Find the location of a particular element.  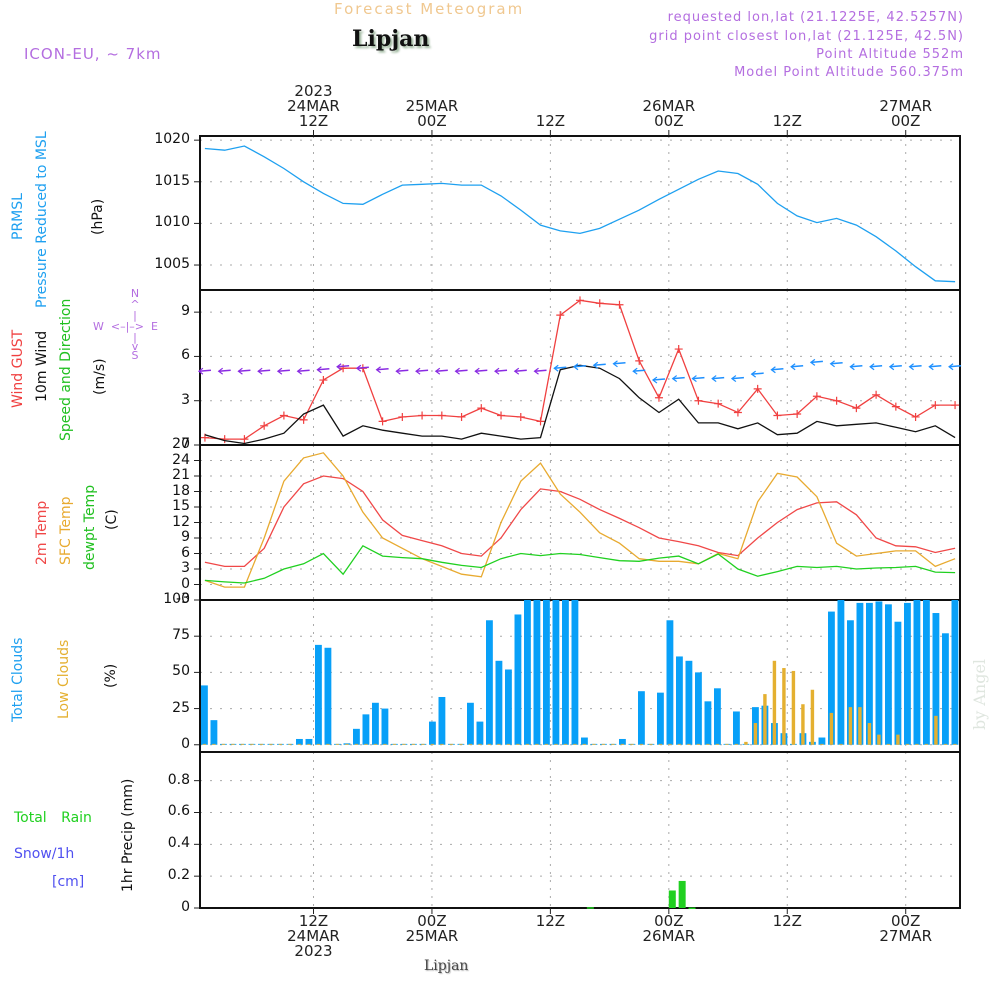

series-prmsl is located at coordinates (580, 214).